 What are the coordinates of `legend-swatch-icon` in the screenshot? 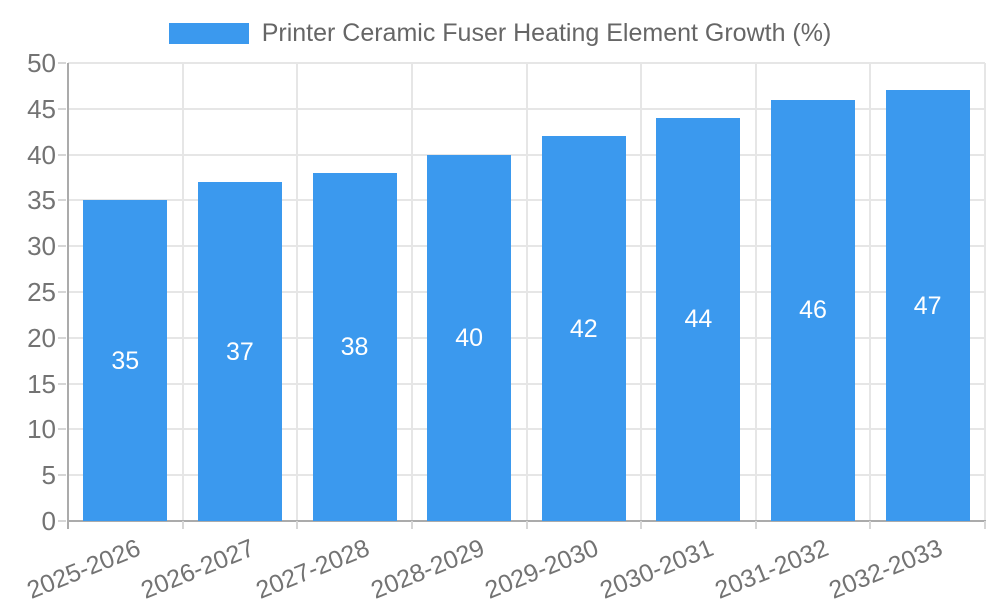 It's located at (208, 33).